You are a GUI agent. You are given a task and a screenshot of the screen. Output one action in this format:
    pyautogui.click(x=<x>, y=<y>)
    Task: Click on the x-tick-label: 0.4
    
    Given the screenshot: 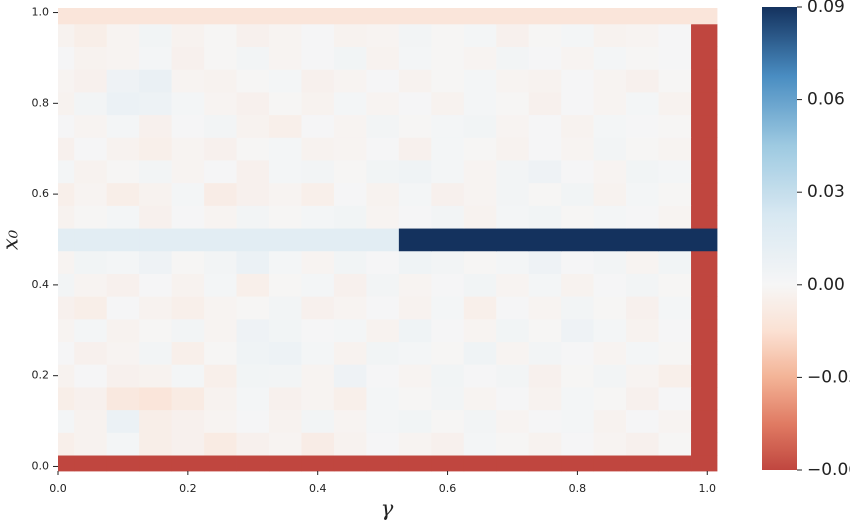 What is the action you would take?
    pyautogui.click(x=318, y=488)
    